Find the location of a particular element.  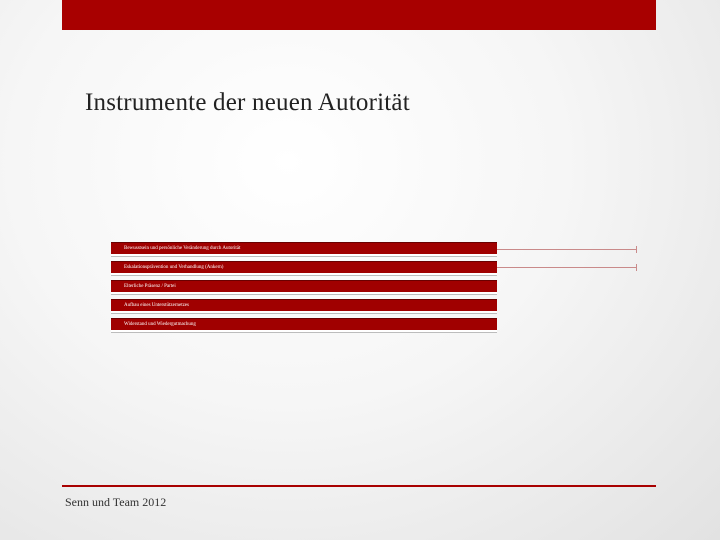

instrument-bar: Aufbau eines Unterstützernetzes is located at coordinates (304, 305).